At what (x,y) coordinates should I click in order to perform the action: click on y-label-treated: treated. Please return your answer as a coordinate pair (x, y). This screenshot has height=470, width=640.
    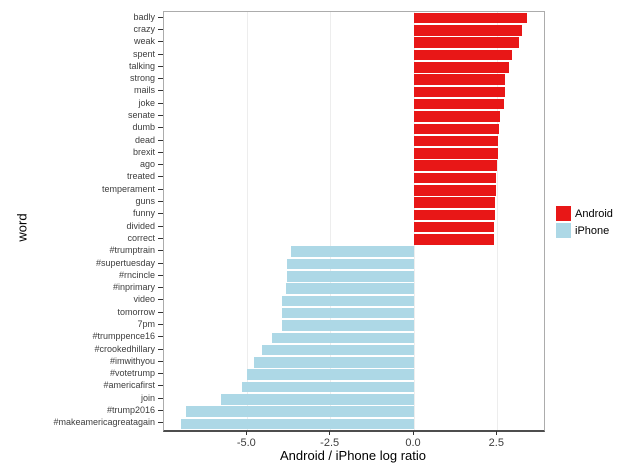
    Looking at the image, I should click on (140, 176).